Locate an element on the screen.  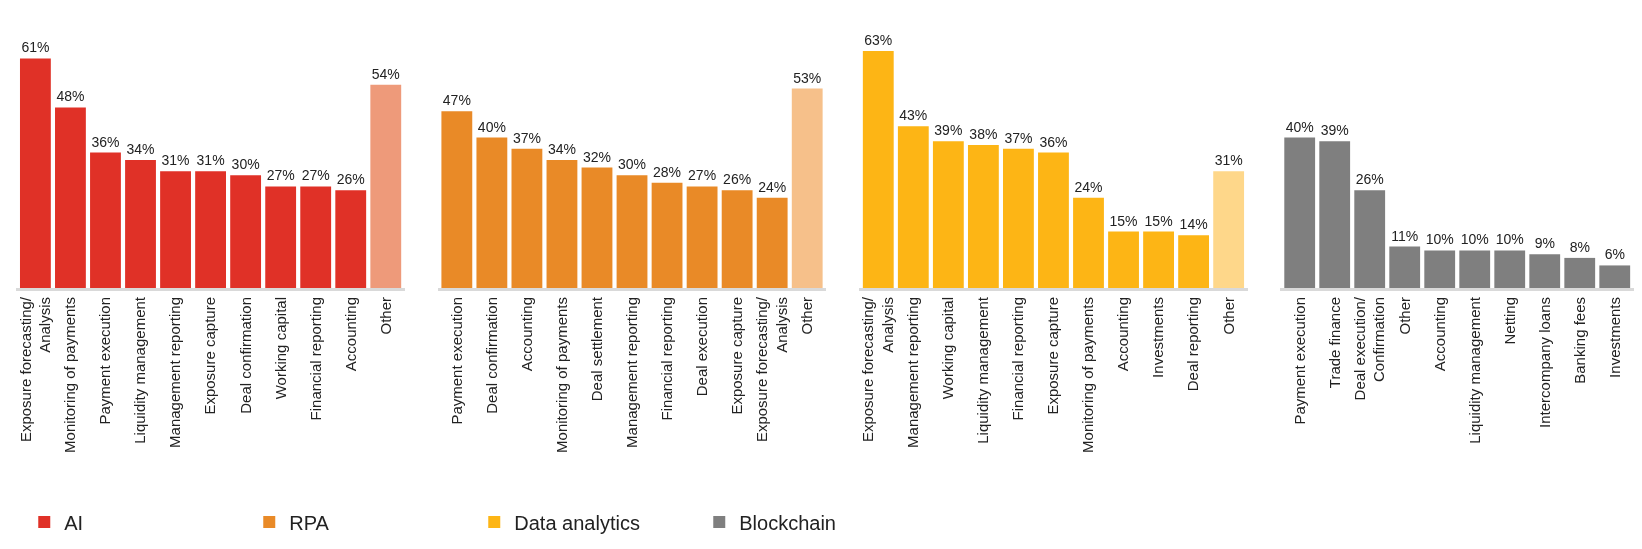
data-label: 47% is located at coordinates (456, 100).